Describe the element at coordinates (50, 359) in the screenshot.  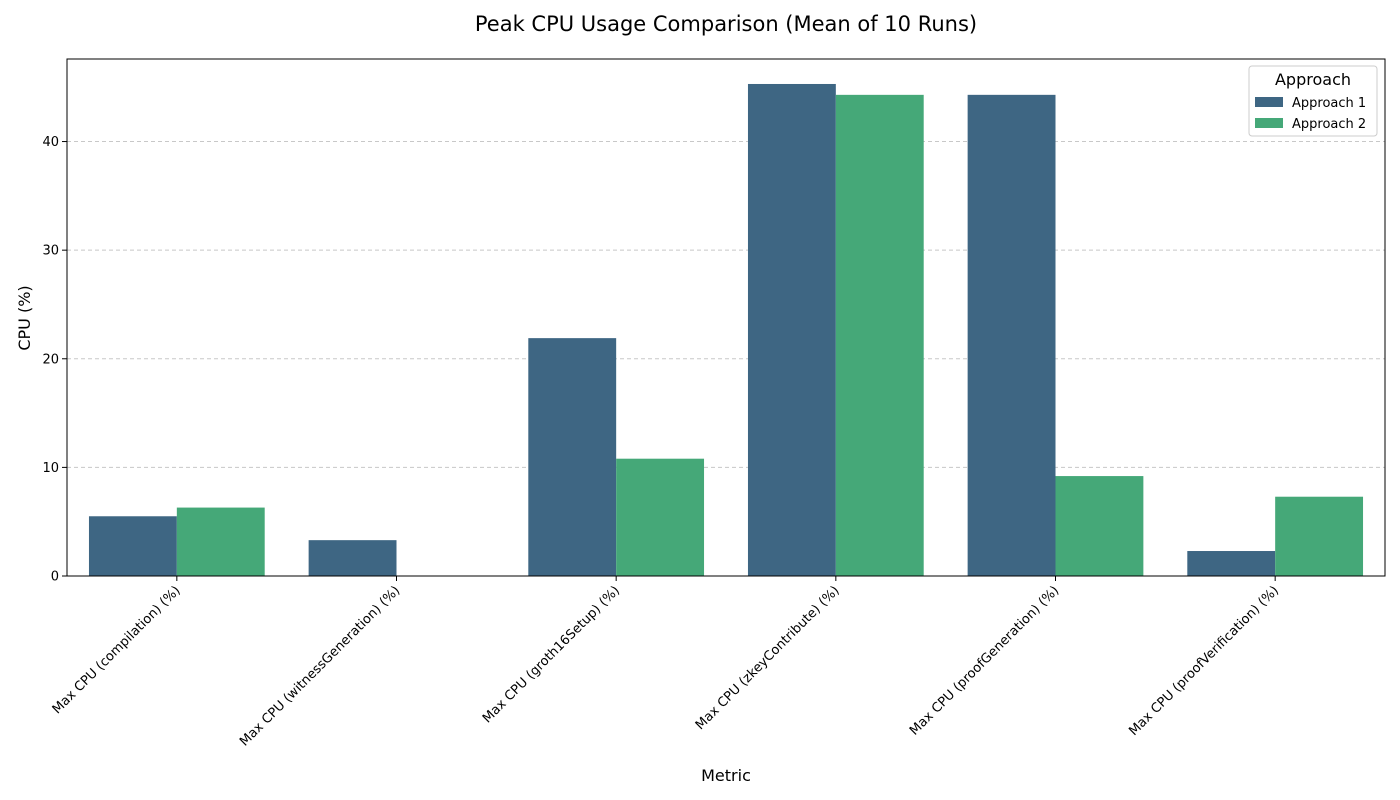
I see `y-tick-label: 20` at that location.